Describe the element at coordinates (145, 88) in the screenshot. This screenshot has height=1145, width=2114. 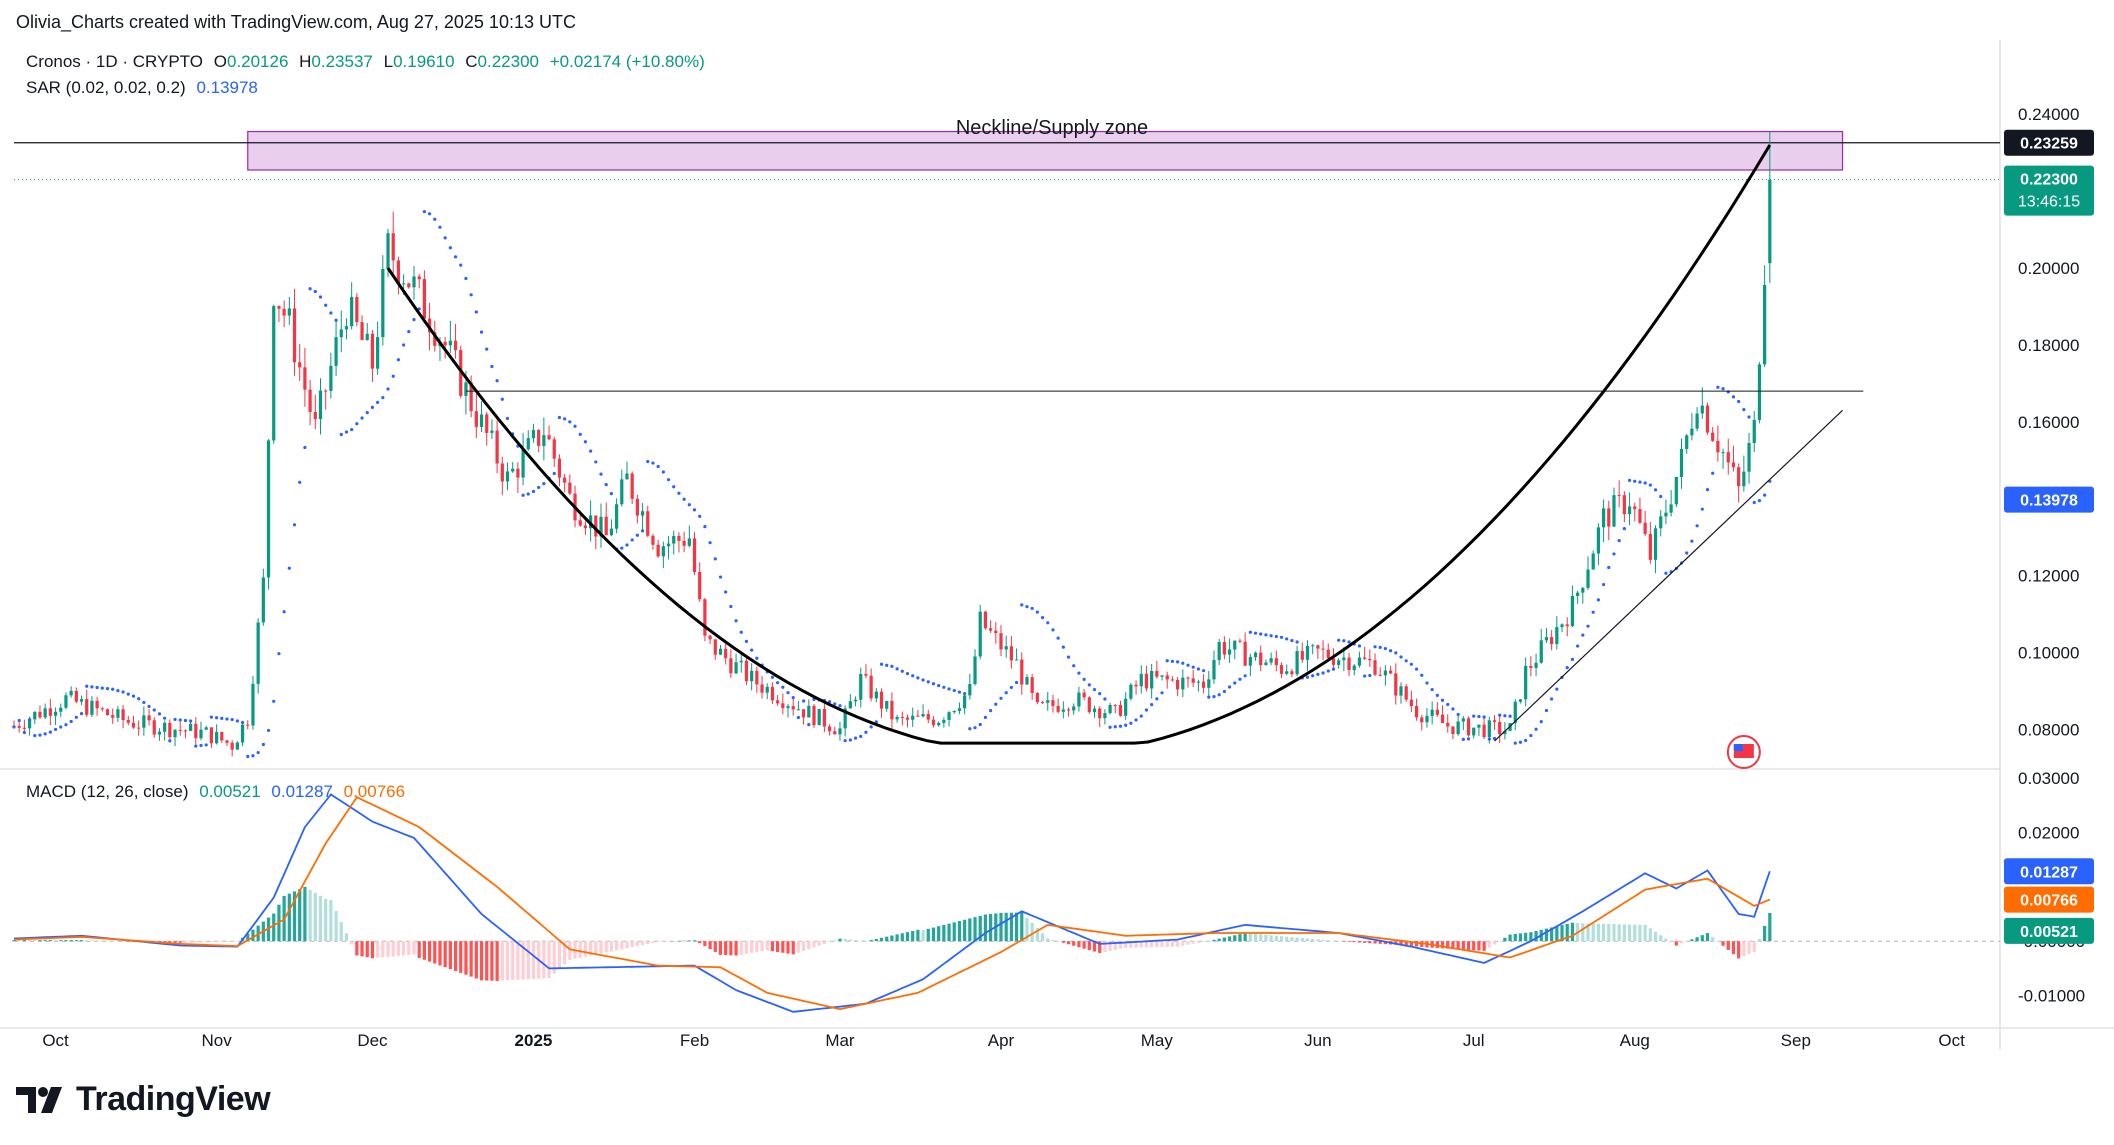
I see `sar-legend: SAR (0.02, 0.02, 0.2) 0.13978` at that location.